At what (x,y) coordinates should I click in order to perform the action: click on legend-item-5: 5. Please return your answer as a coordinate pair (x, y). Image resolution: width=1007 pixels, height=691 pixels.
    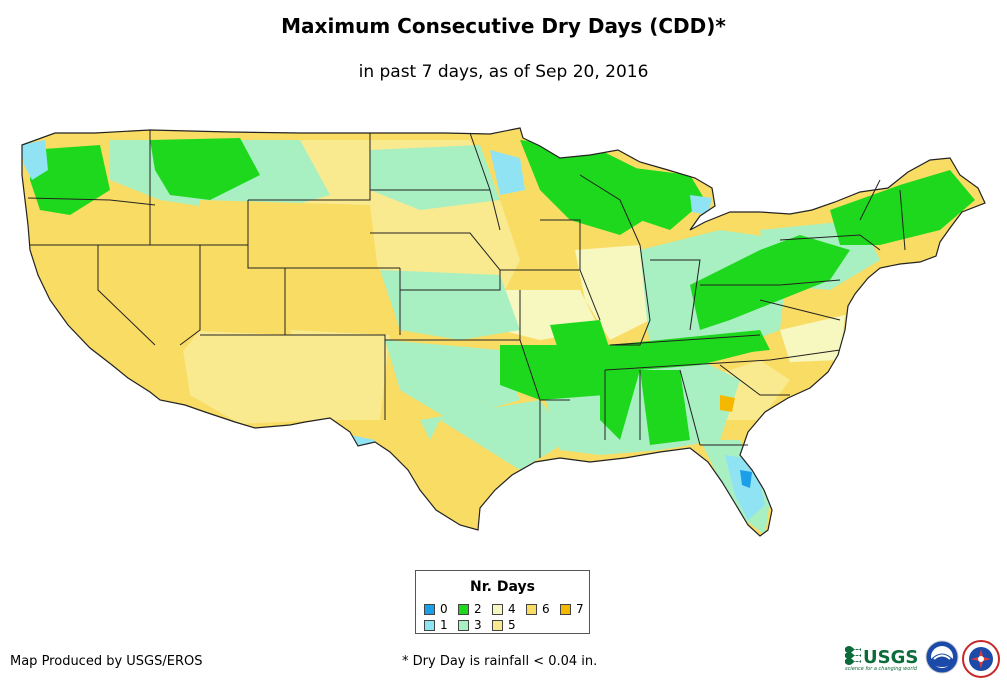
    Looking at the image, I should click on (504, 625).